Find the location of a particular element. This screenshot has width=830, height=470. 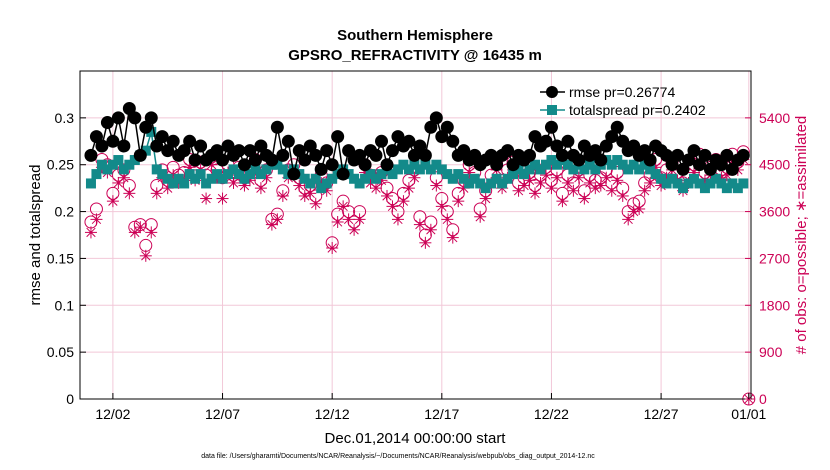

y-tick-label: 0.2 is located at coordinates (65, 212).